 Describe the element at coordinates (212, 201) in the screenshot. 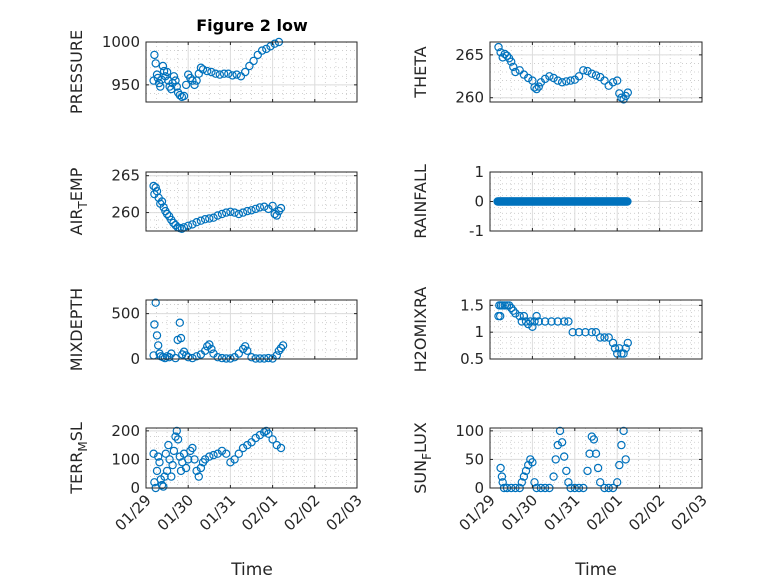

I see `subplot-air-temp: 260 265 AIRTEMP` at that location.